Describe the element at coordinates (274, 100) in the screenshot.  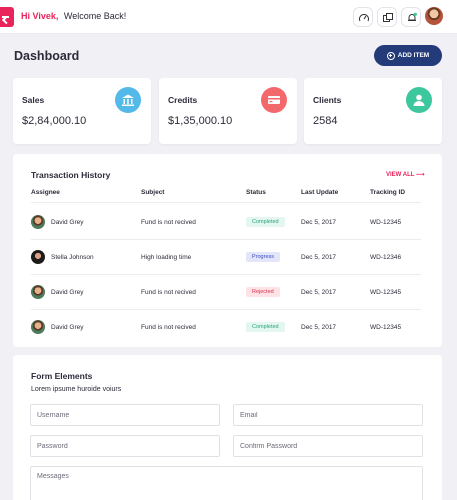
I see `card-icon` at that location.